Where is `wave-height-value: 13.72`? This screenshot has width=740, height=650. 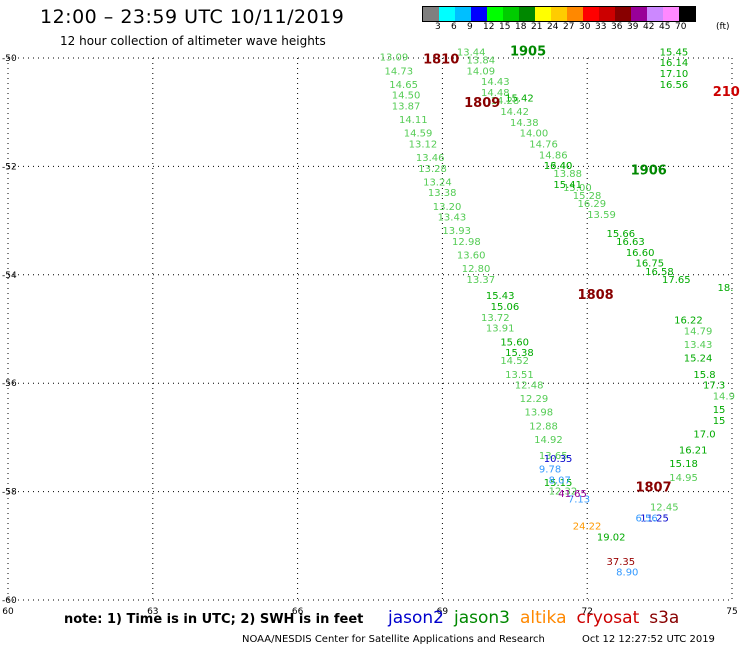 wave-height-value: 13.72 is located at coordinates (495, 318).